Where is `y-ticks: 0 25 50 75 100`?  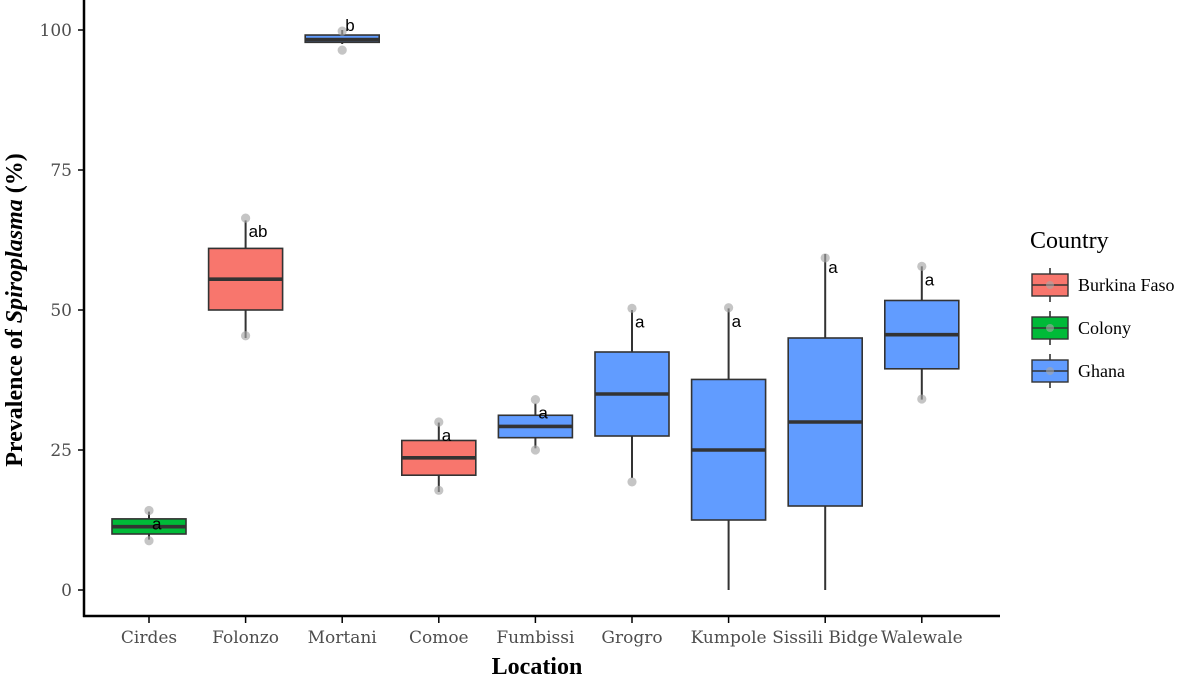 y-ticks: 0 25 50 75 100 is located at coordinates (62, 311).